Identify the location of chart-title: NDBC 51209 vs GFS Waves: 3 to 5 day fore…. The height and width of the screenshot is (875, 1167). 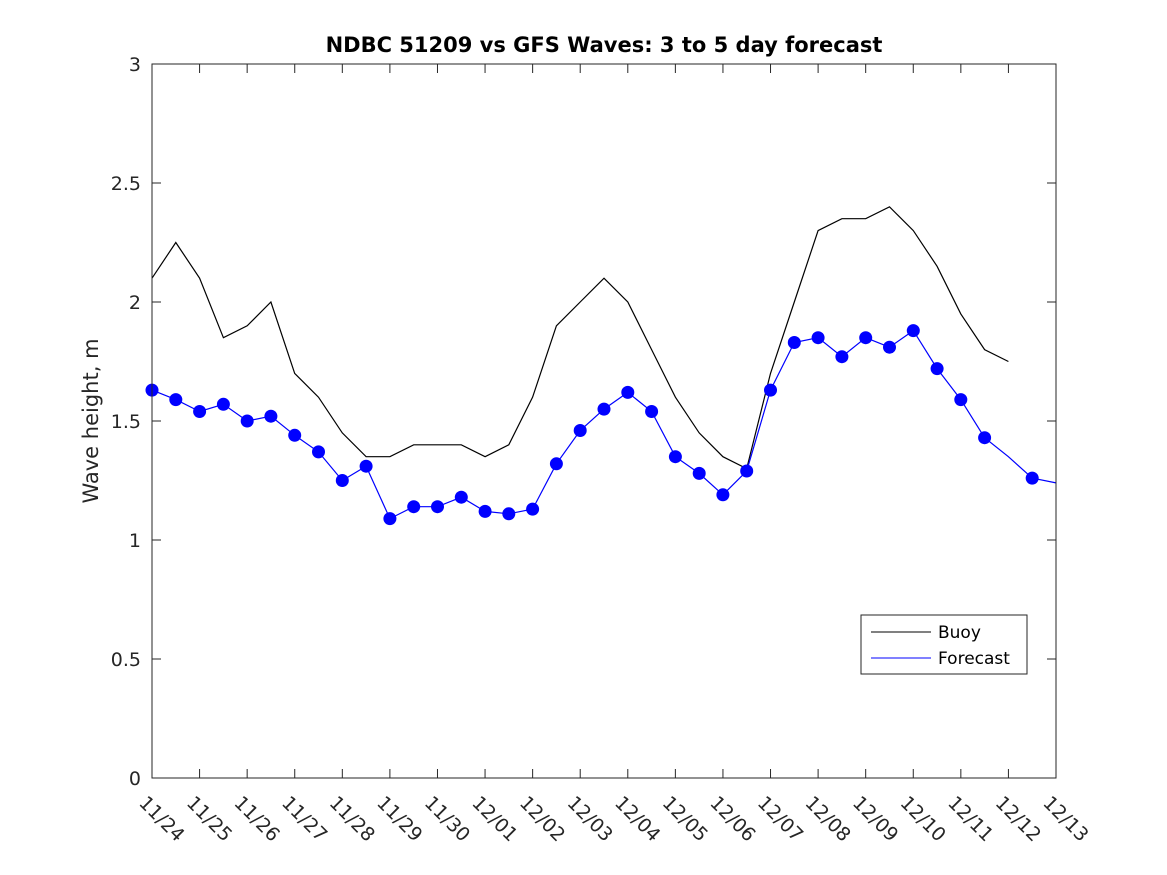
(604, 45).